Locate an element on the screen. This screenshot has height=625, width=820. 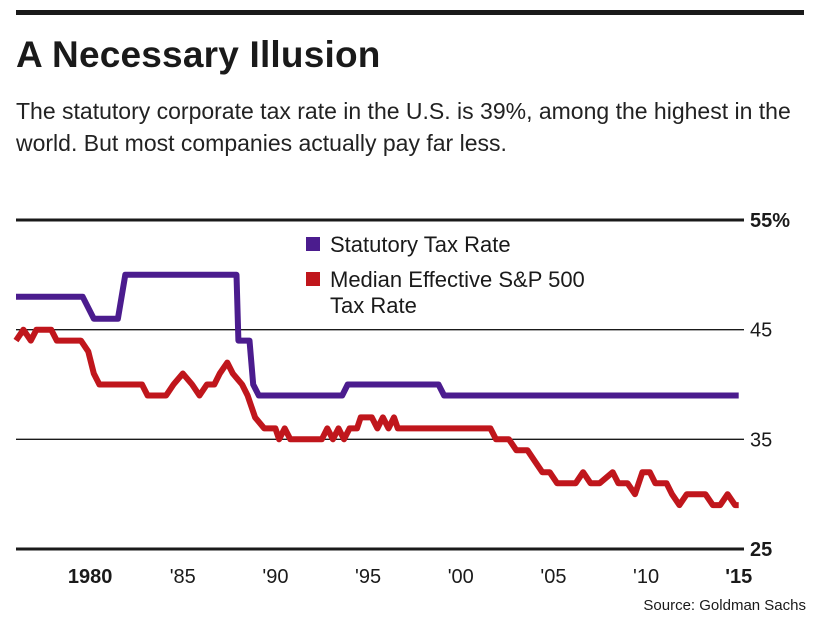
legend-label-effective: Median Effective S&P 500 Tax Rate is located at coordinates (460, 292).